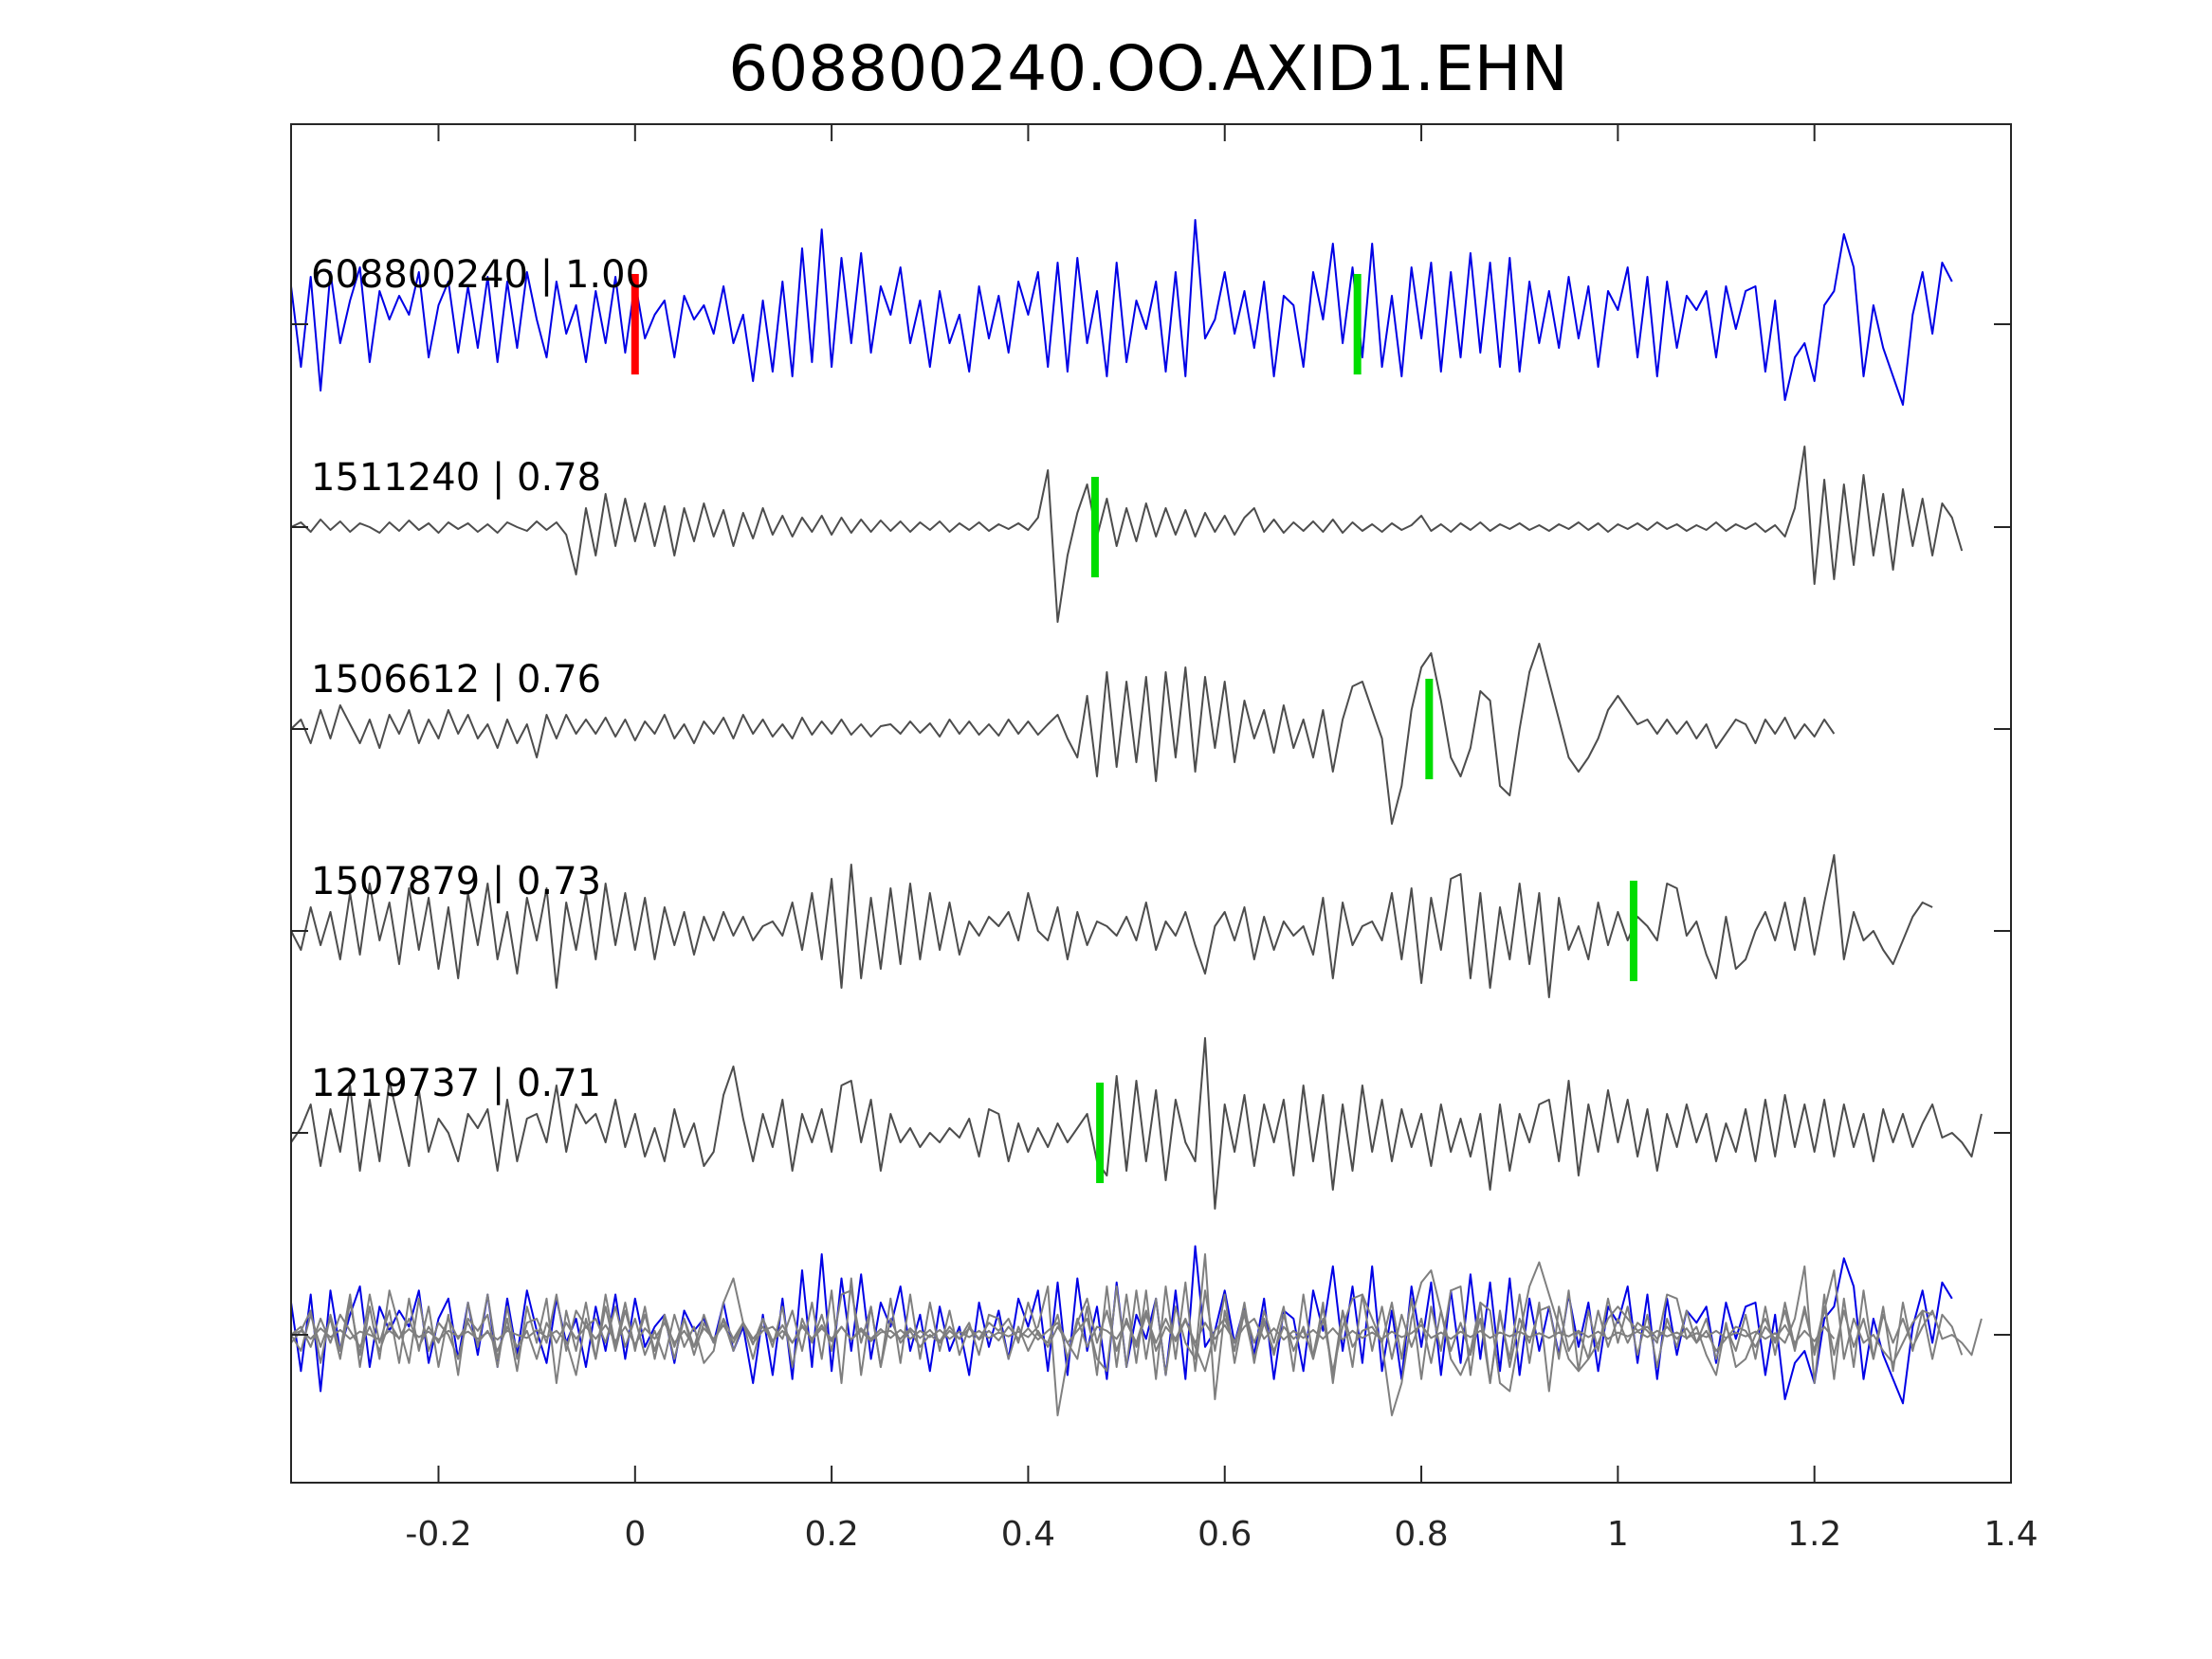 Image resolution: width=2212 pixels, height=1659 pixels. I want to click on x-tick-label: 1, so click(1618, 1534).